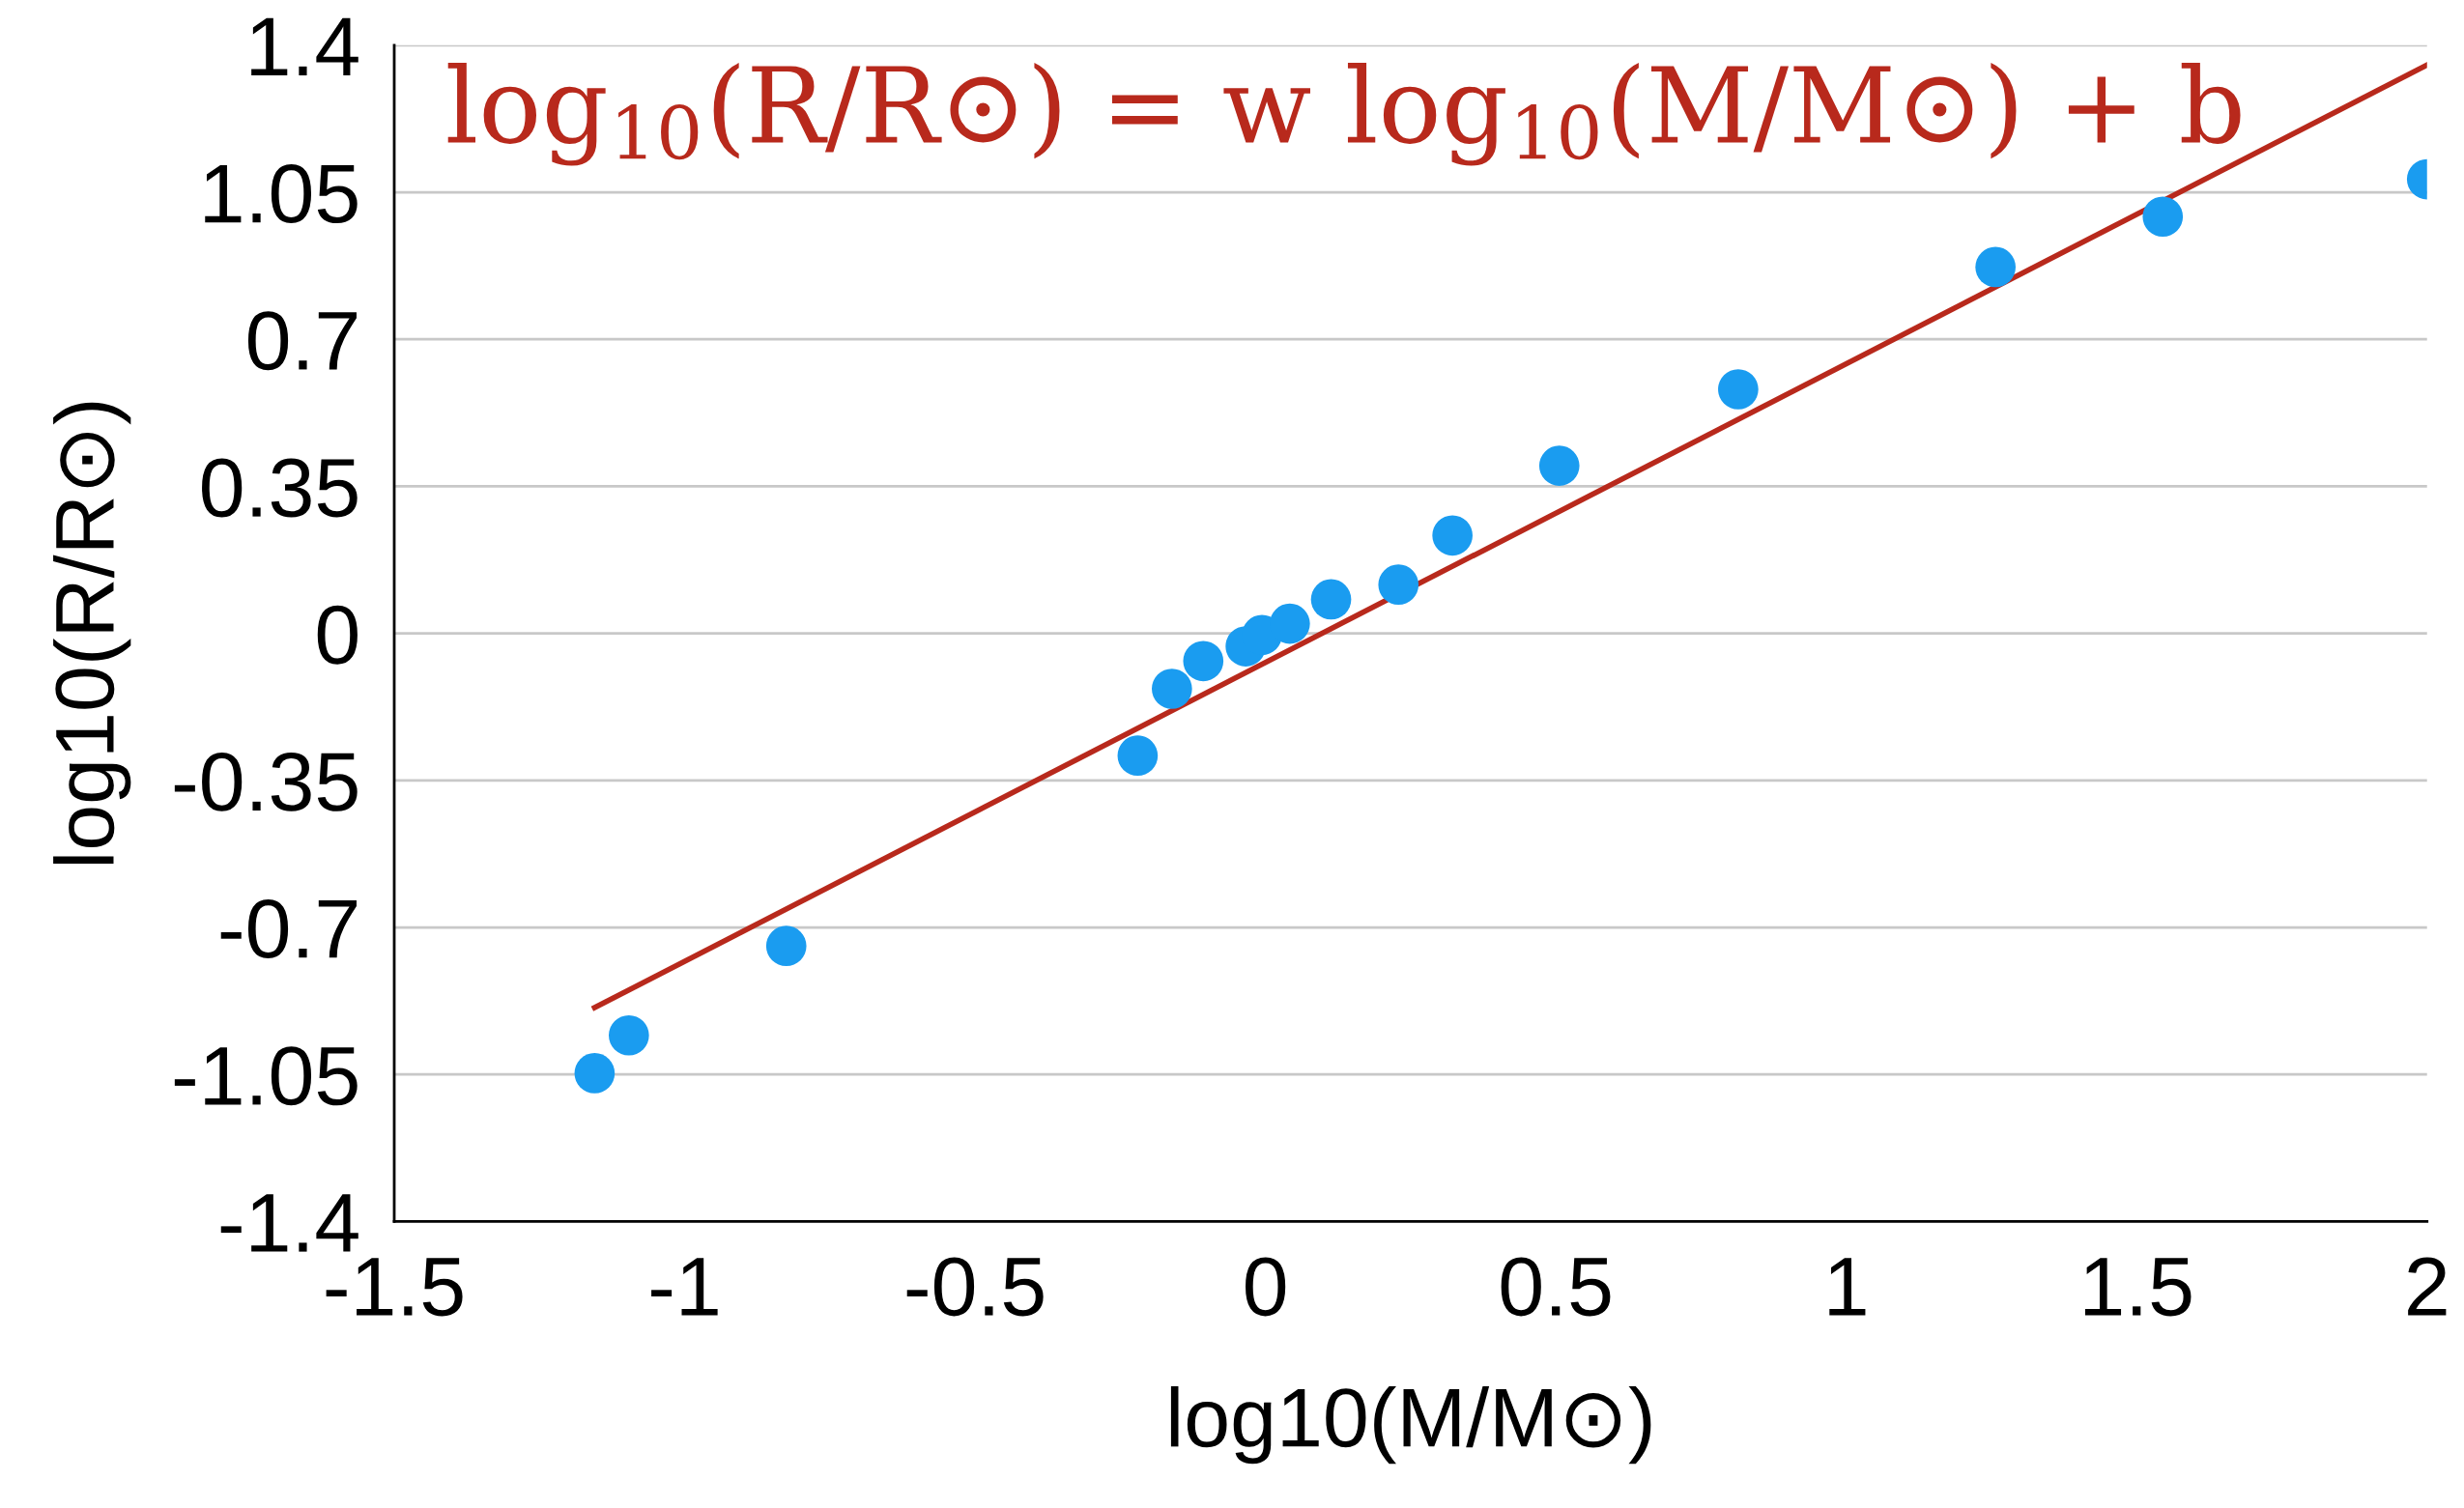 The height and width of the screenshot is (1508, 2464). What do you see at coordinates (337, 635) in the screenshot?
I see `y-tick-label: 0` at bounding box center [337, 635].